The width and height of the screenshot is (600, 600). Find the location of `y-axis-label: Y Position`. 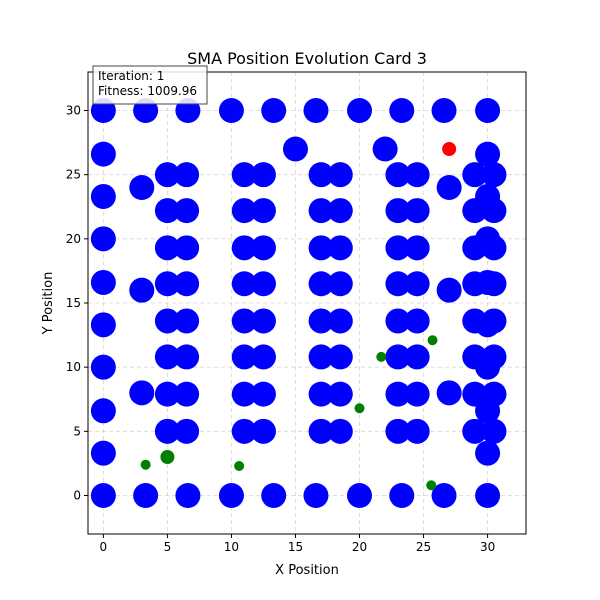

y-axis-label: Y Position is located at coordinates (48, 304).